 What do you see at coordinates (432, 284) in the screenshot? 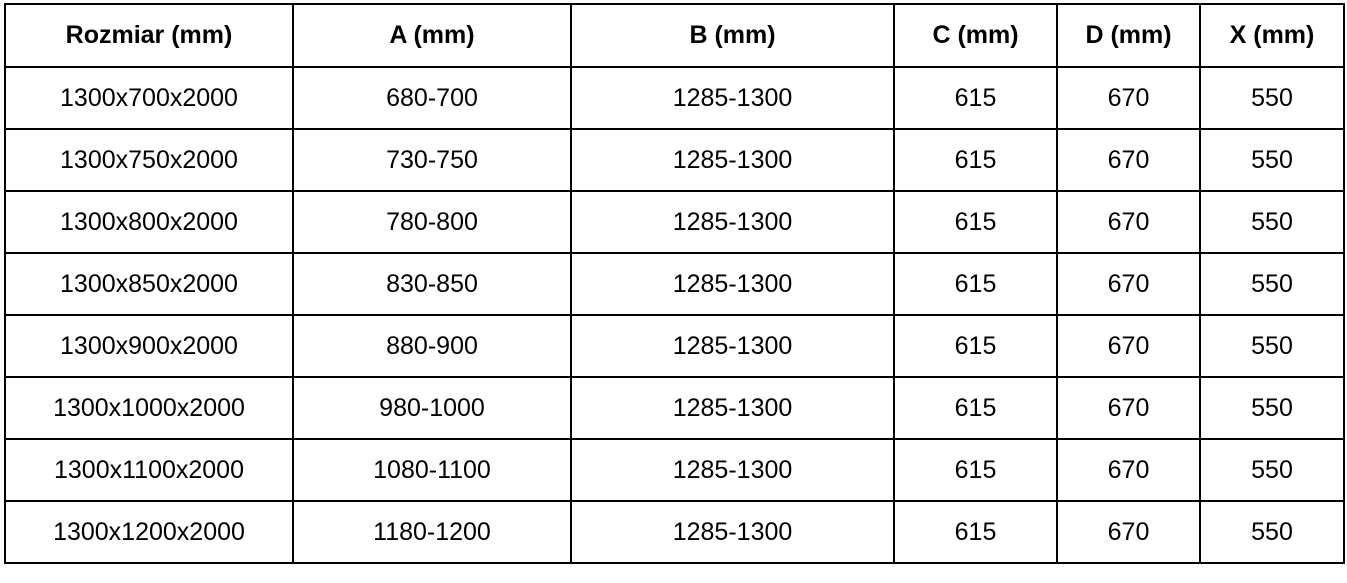
I see `table-cell: 830-850` at bounding box center [432, 284].